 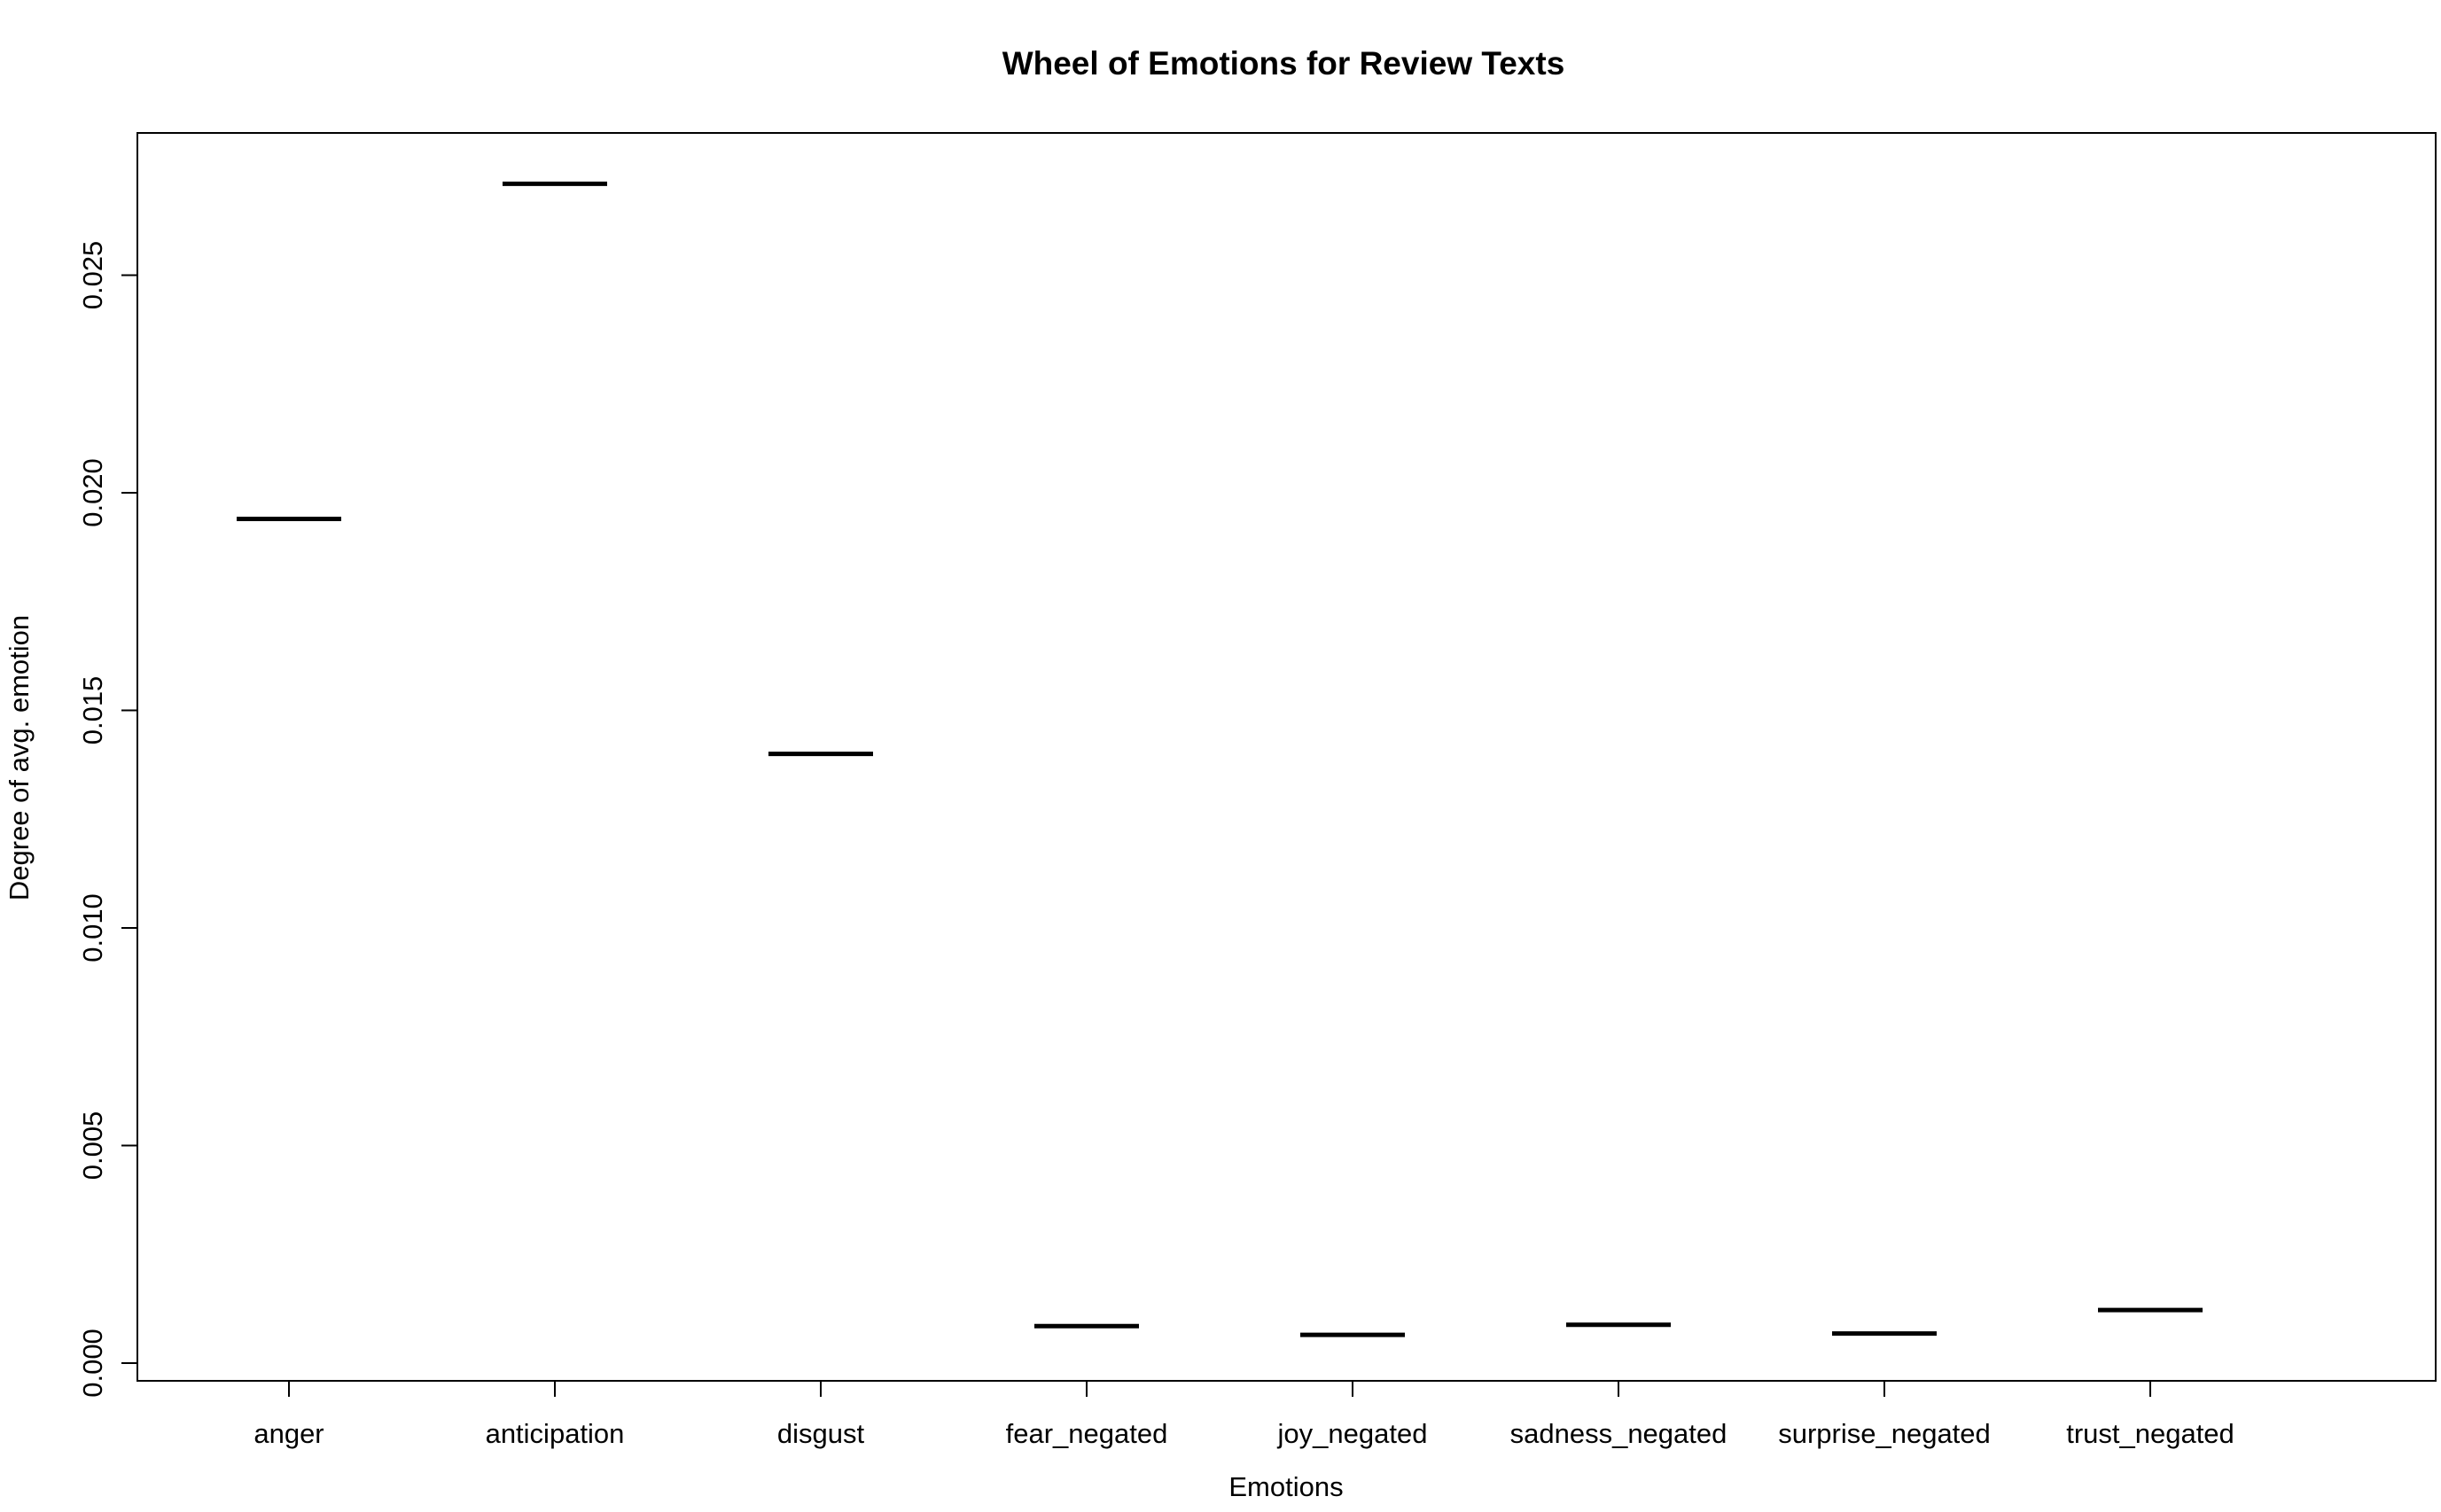 What do you see at coordinates (19, 757) in the screenshot?
I see `y-axis-label: Degree of avg. emotion` at bounding box center [19, 757].